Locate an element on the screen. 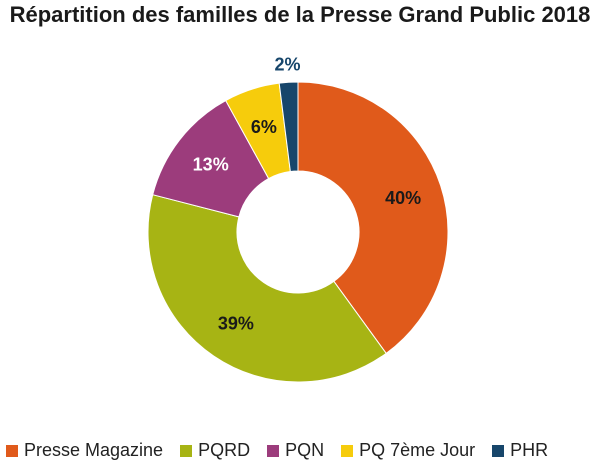 This screenshot has height=463, width=600. legend-item-presse-magazine: Presse Magazine is located at coordinates (84, 450).